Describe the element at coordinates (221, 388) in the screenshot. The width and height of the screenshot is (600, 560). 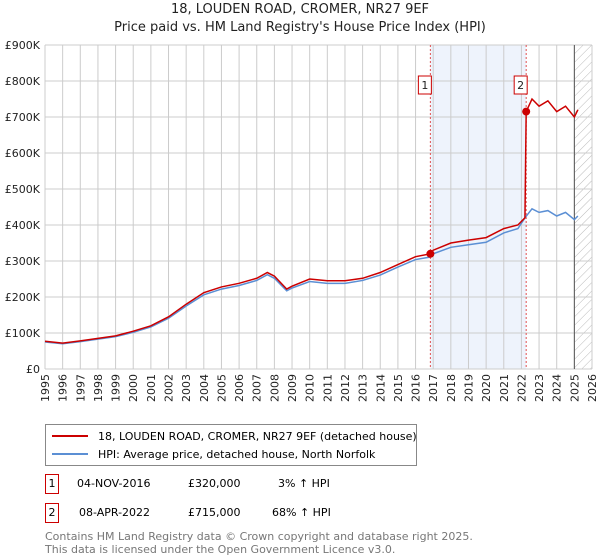
I see `x-tick-label: 2005` at that location.